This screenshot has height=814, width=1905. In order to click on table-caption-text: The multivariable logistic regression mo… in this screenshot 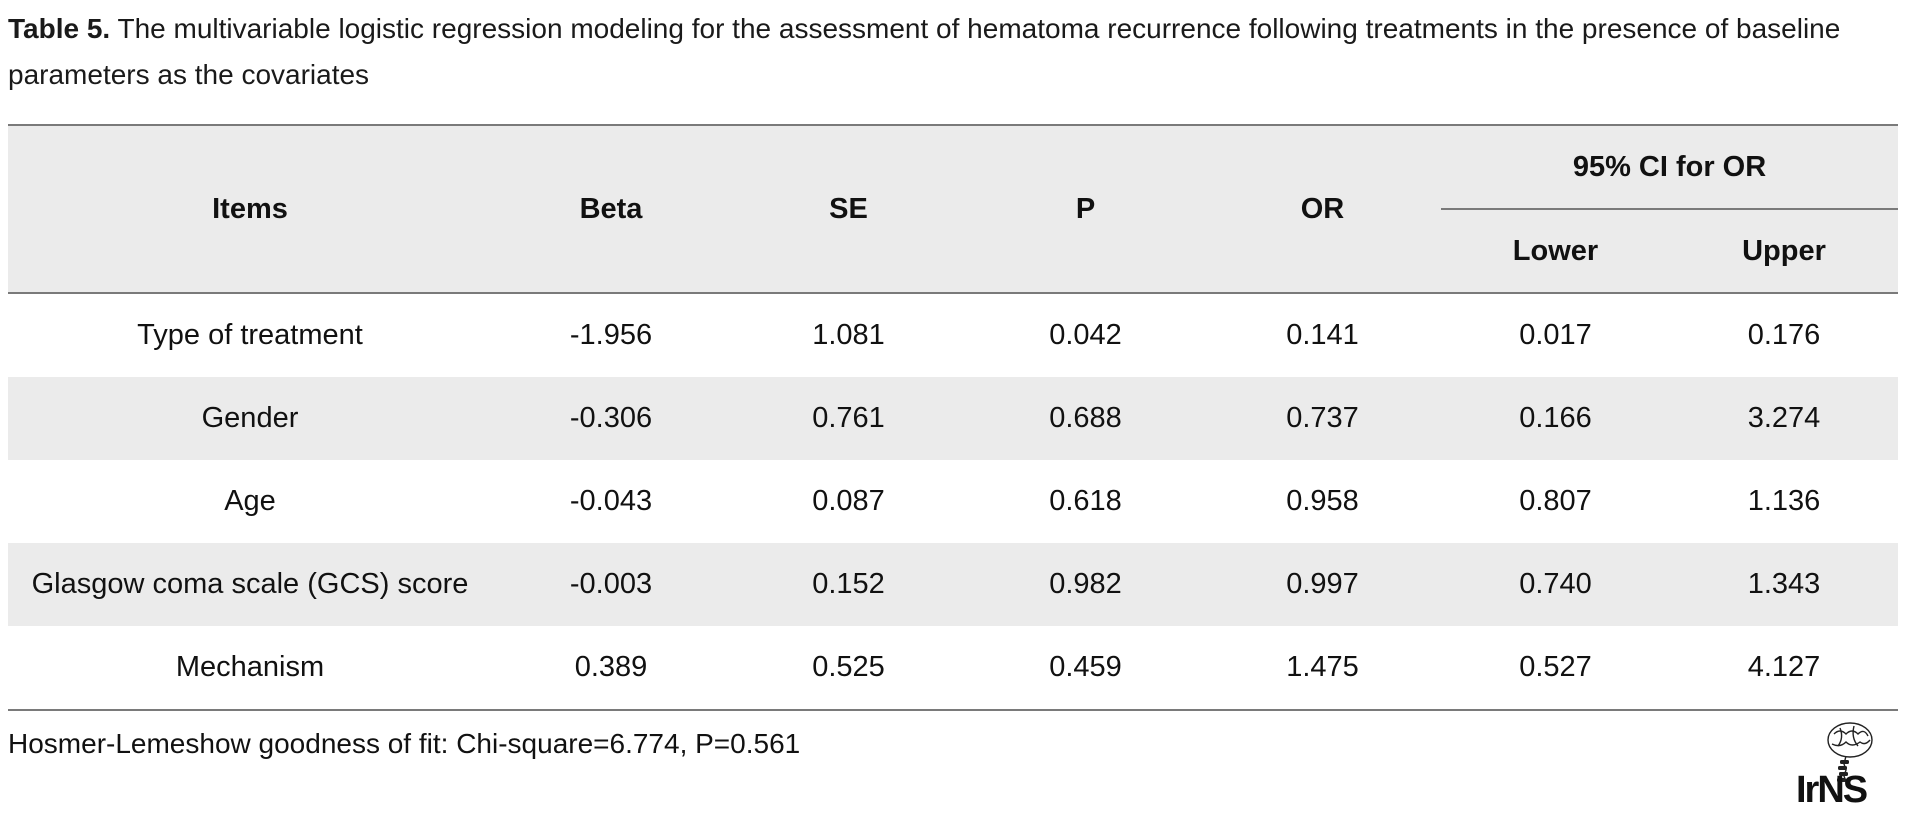, I will do `click(924, 51)`.